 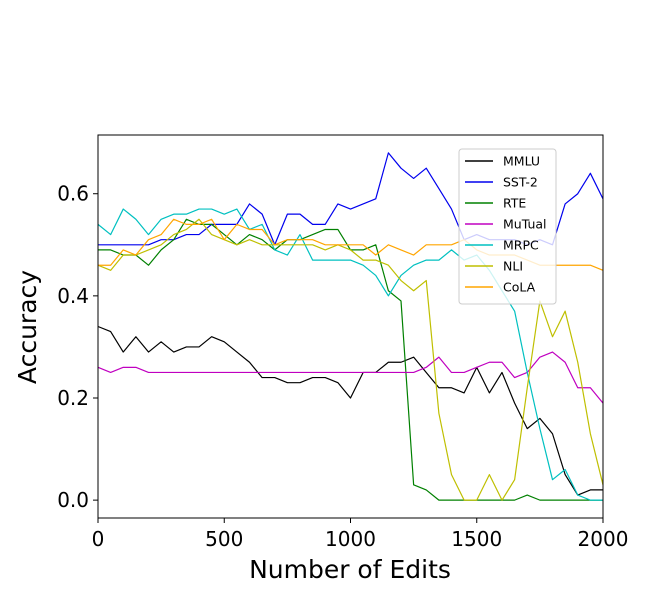 I want to click on y-tick-label: 0.4, so click(x=73, y=296).